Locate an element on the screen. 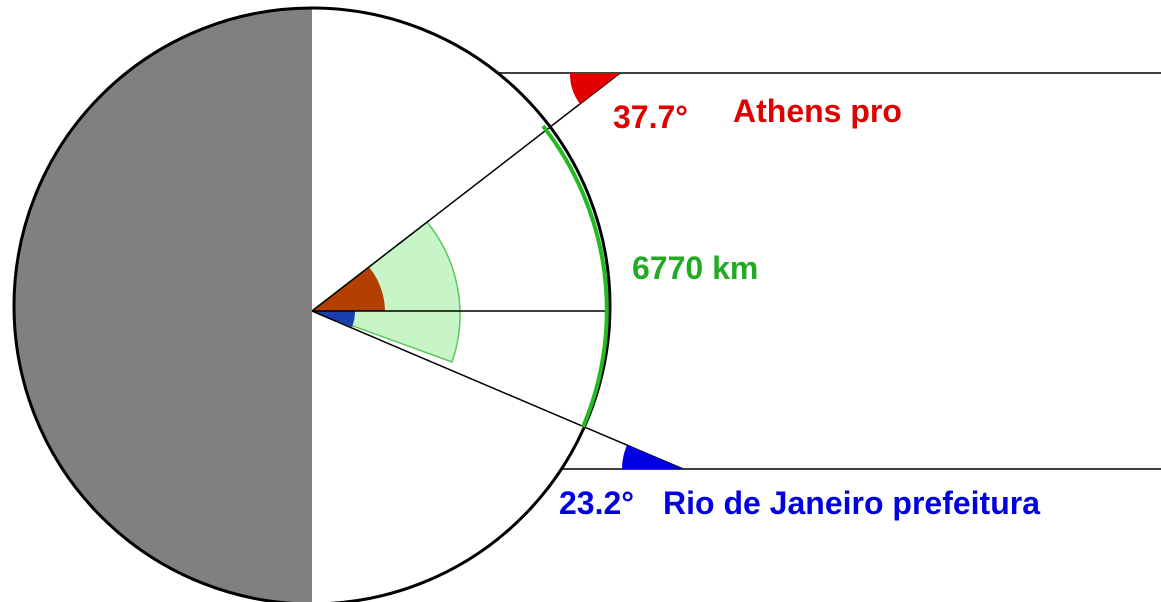 This screenshot has height=602, width=1161. central-angle-wedge is located at coordinates (385, 291).